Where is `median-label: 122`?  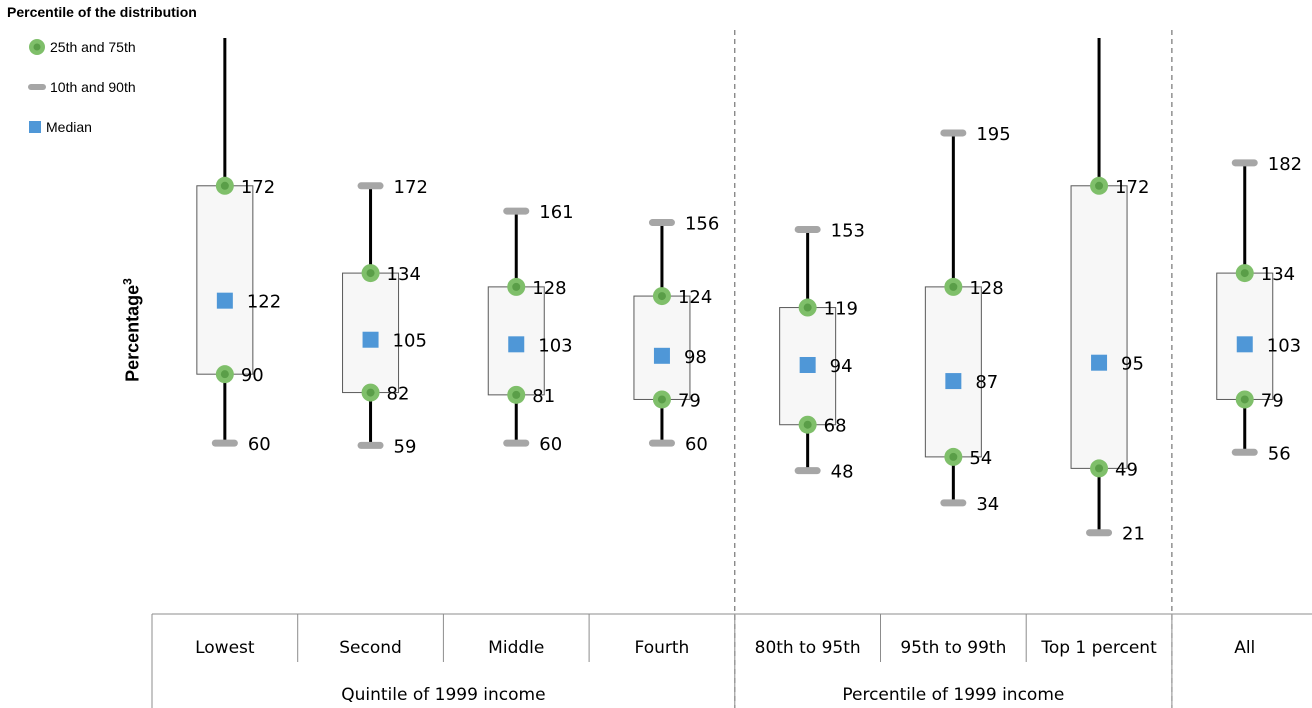 median-label: 122 is located at coordinates (264, 302).